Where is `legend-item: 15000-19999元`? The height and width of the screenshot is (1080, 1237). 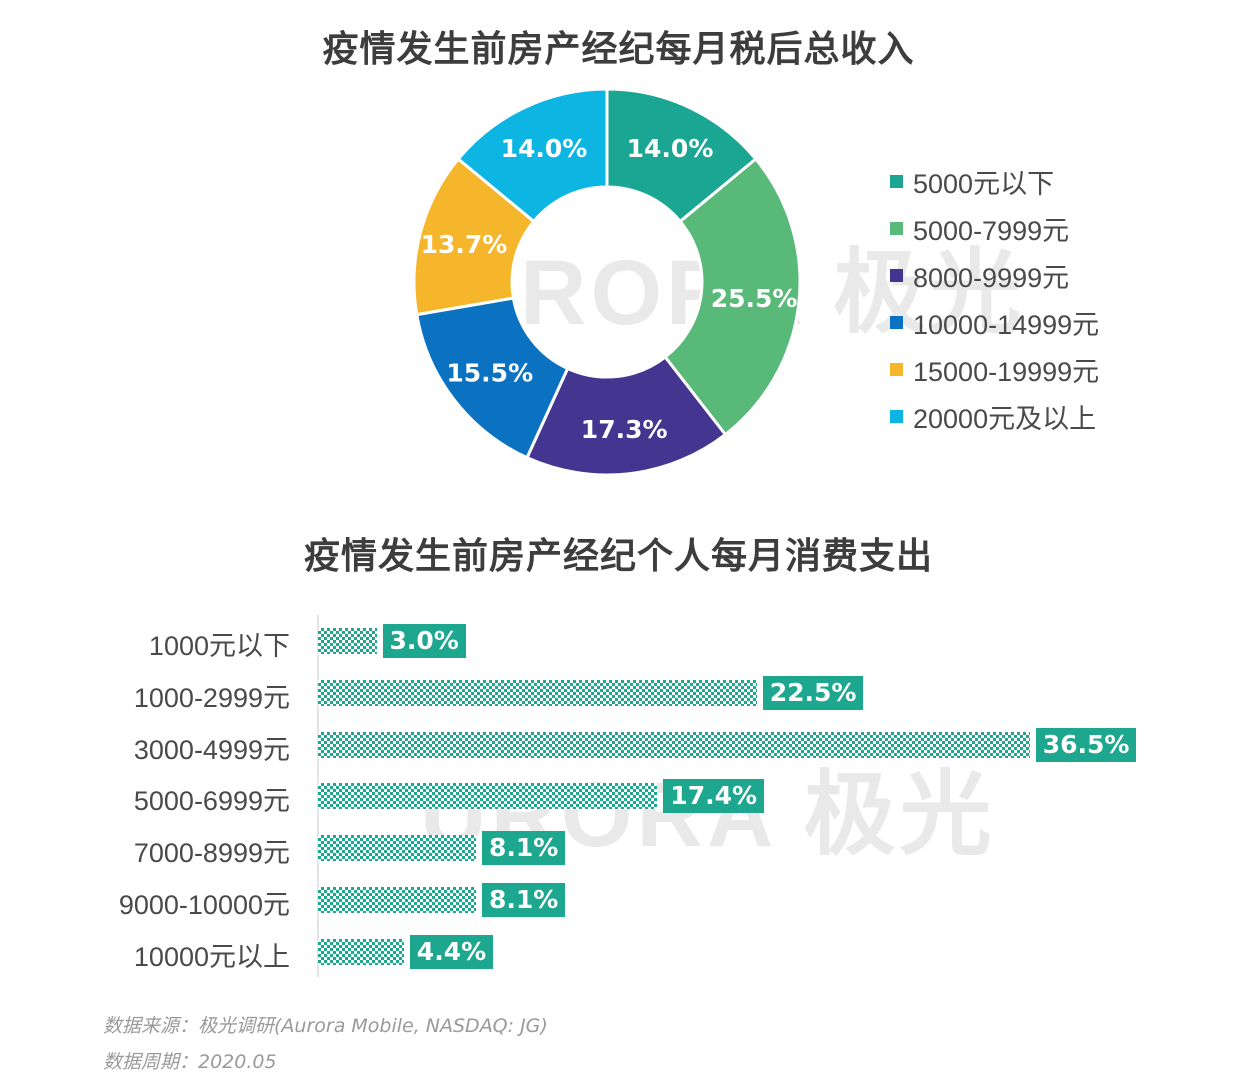 legend-item: 15000-19999元 is located at coordinates (994, 369).